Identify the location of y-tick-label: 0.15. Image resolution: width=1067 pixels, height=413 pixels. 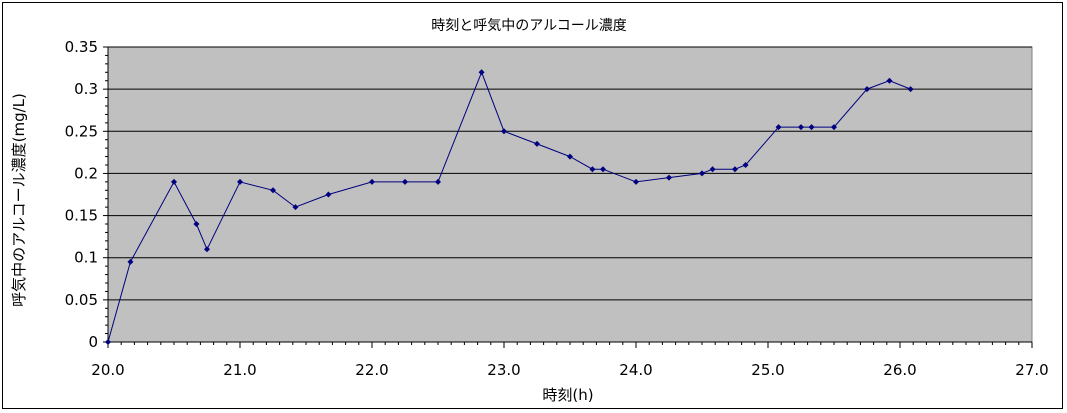
(81, 216).